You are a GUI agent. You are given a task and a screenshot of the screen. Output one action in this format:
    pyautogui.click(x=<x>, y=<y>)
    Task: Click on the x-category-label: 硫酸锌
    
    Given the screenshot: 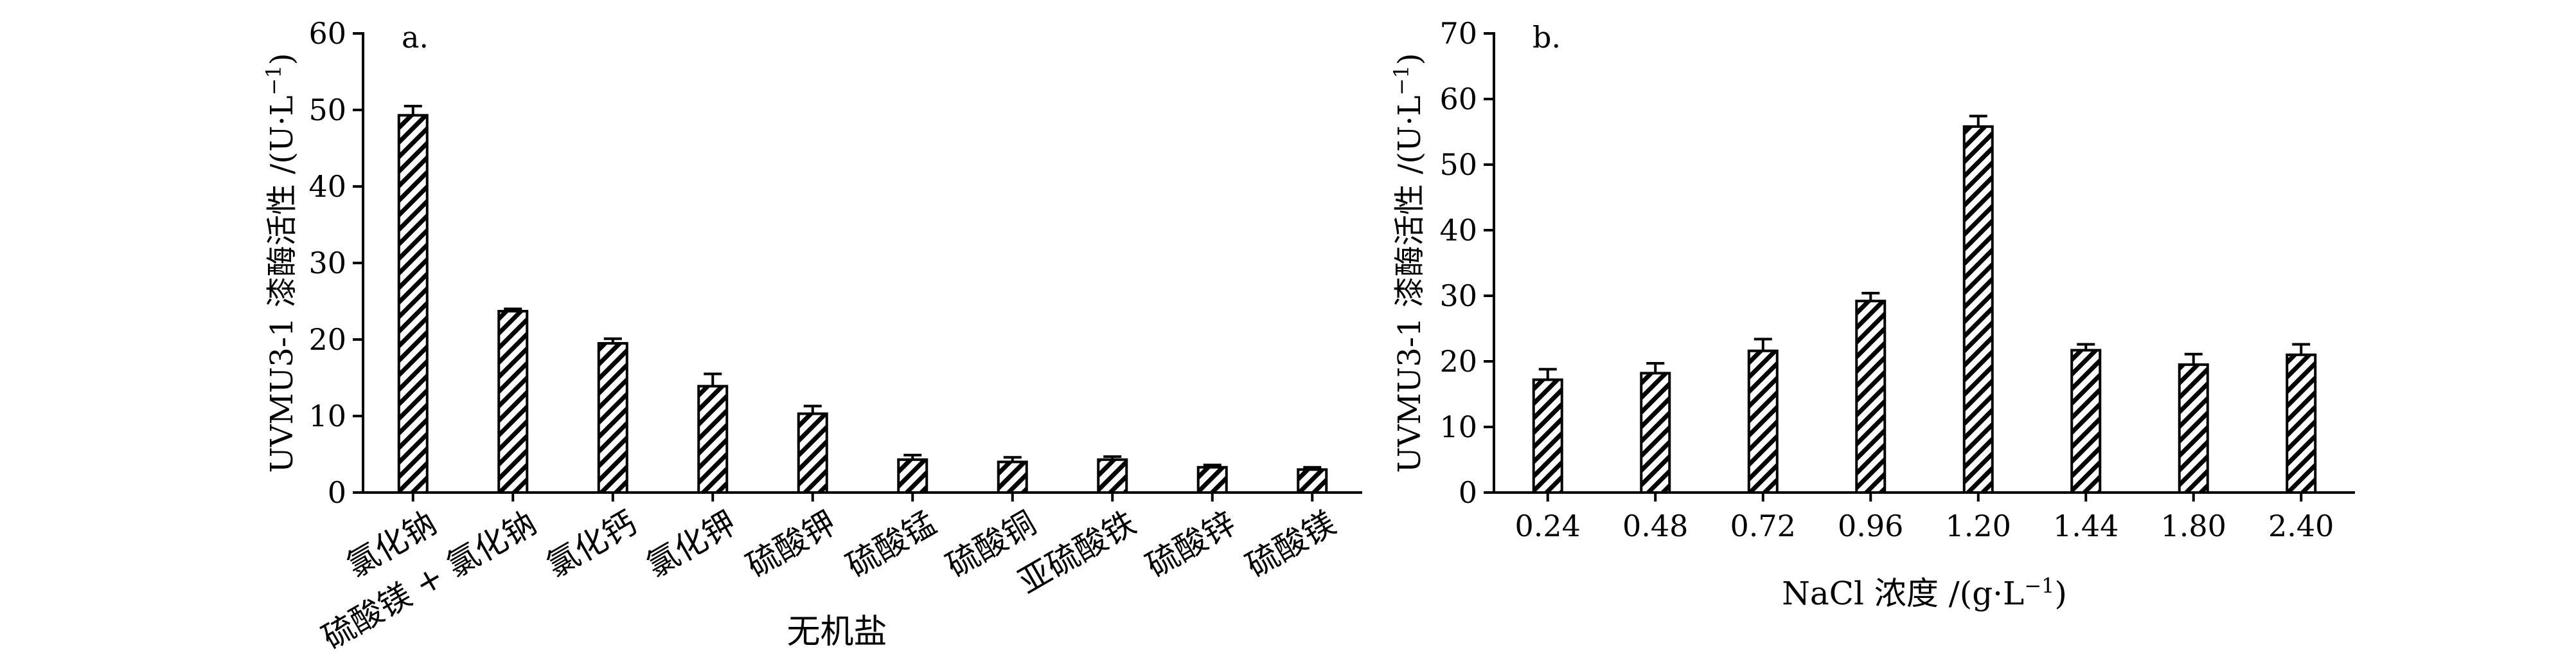 What is the action you would take?
    pyautogui.click(x=1191, y=544)
    